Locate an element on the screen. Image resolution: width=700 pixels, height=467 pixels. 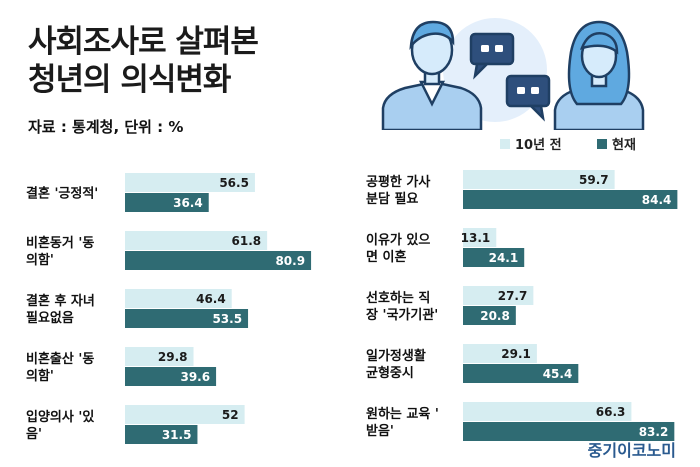
category-label-line: 선호하는 직 is located at coordinates (398, 298).